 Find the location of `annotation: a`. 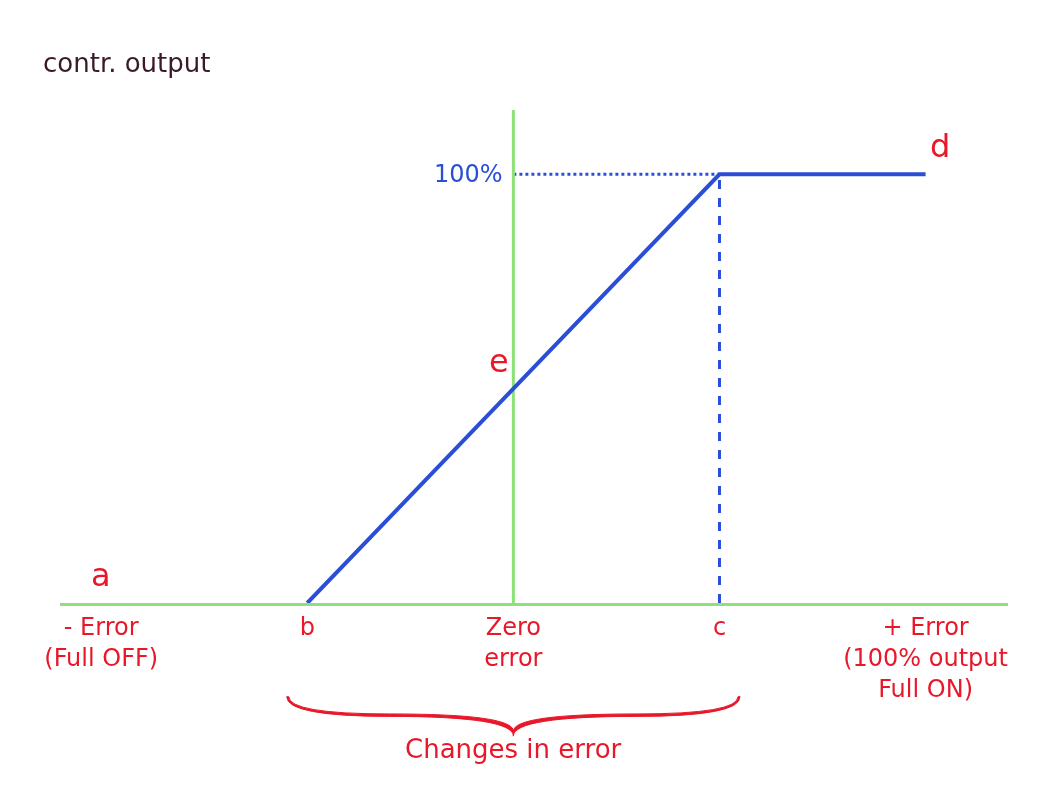

annotation: a is located at coordinates (101, 575).